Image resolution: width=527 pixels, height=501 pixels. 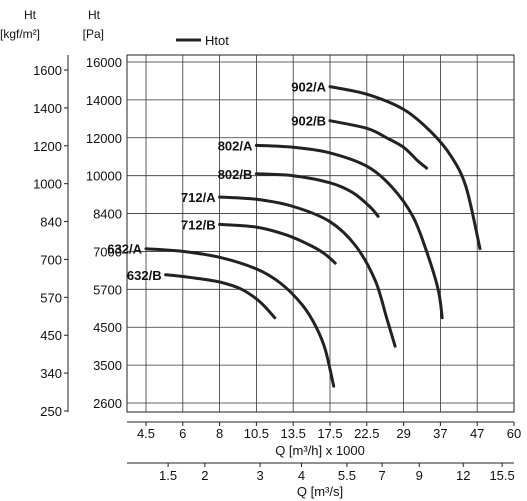 What do you see at coordinates (107, 365) in the screenshot?
I see `pa-tick-label: 3500` at bounding box center [107, 365].